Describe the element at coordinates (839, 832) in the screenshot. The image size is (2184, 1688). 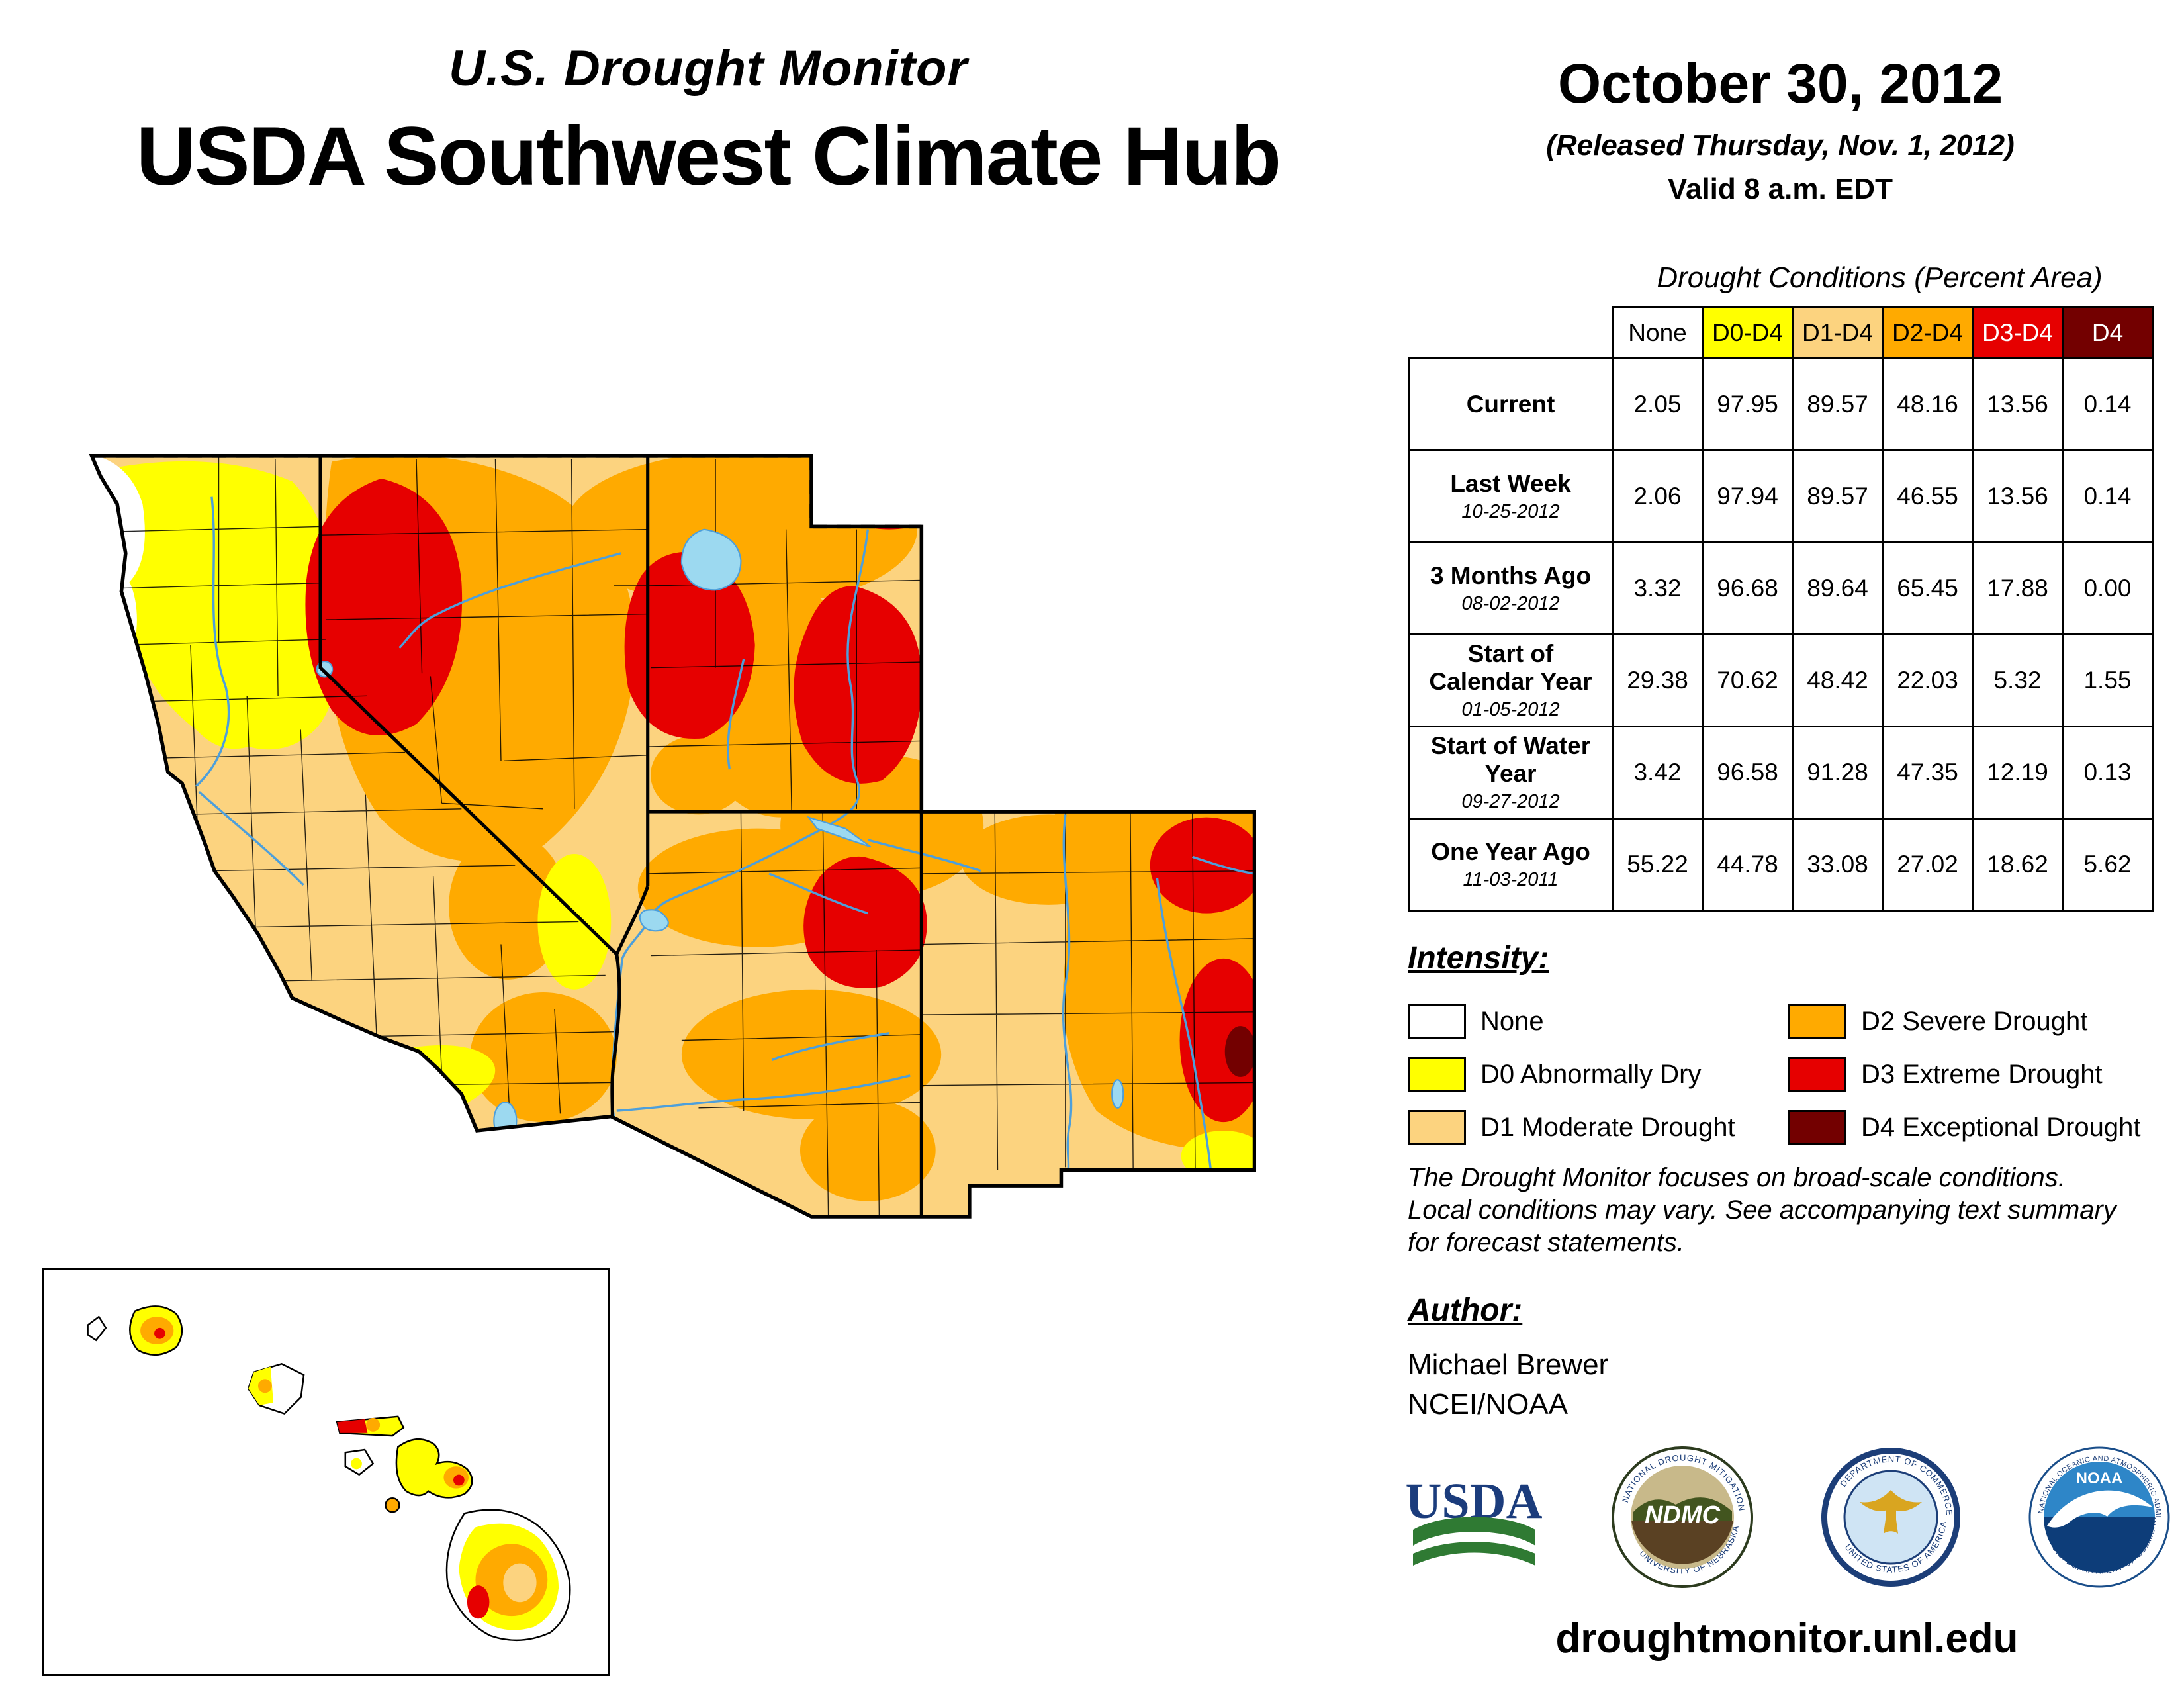
I see `lake-powell` at that location.